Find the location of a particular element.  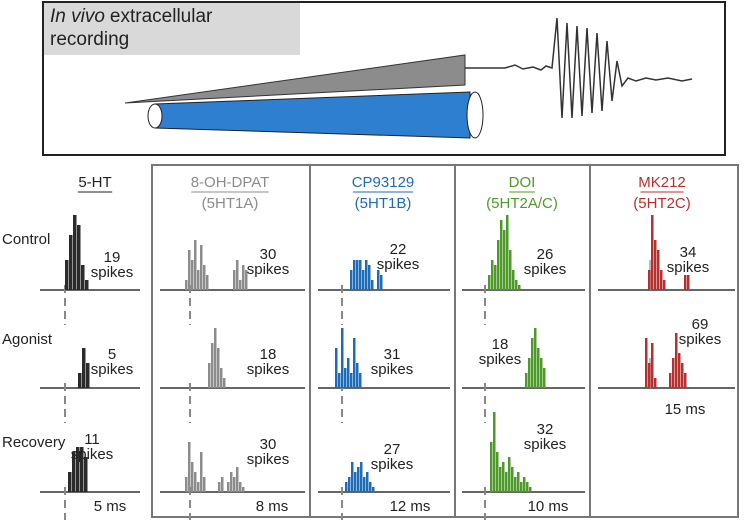

header-line2: recording is located at coordinates (89, 39).